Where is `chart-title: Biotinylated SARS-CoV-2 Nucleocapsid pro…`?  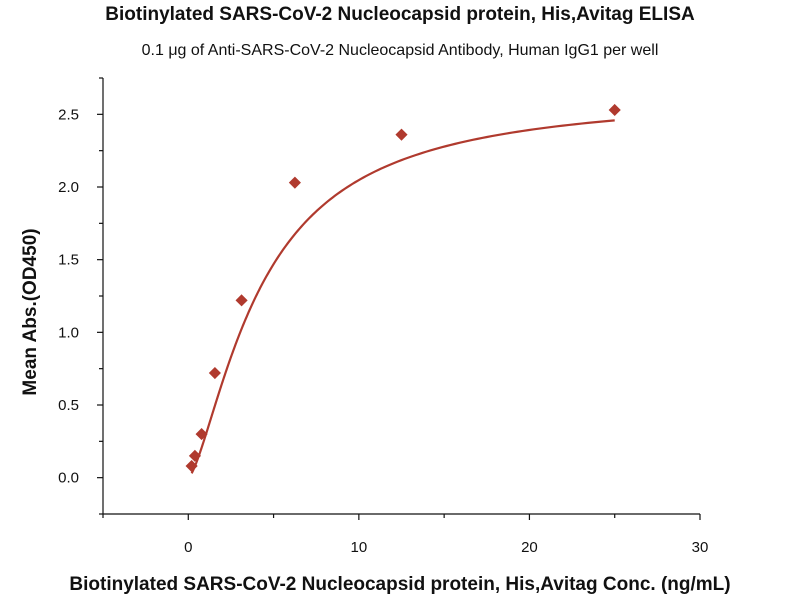 chart-title: Biotinylated SARS-CoV-2 Nucleocapsid pro… is located at coordinates (400, 14).